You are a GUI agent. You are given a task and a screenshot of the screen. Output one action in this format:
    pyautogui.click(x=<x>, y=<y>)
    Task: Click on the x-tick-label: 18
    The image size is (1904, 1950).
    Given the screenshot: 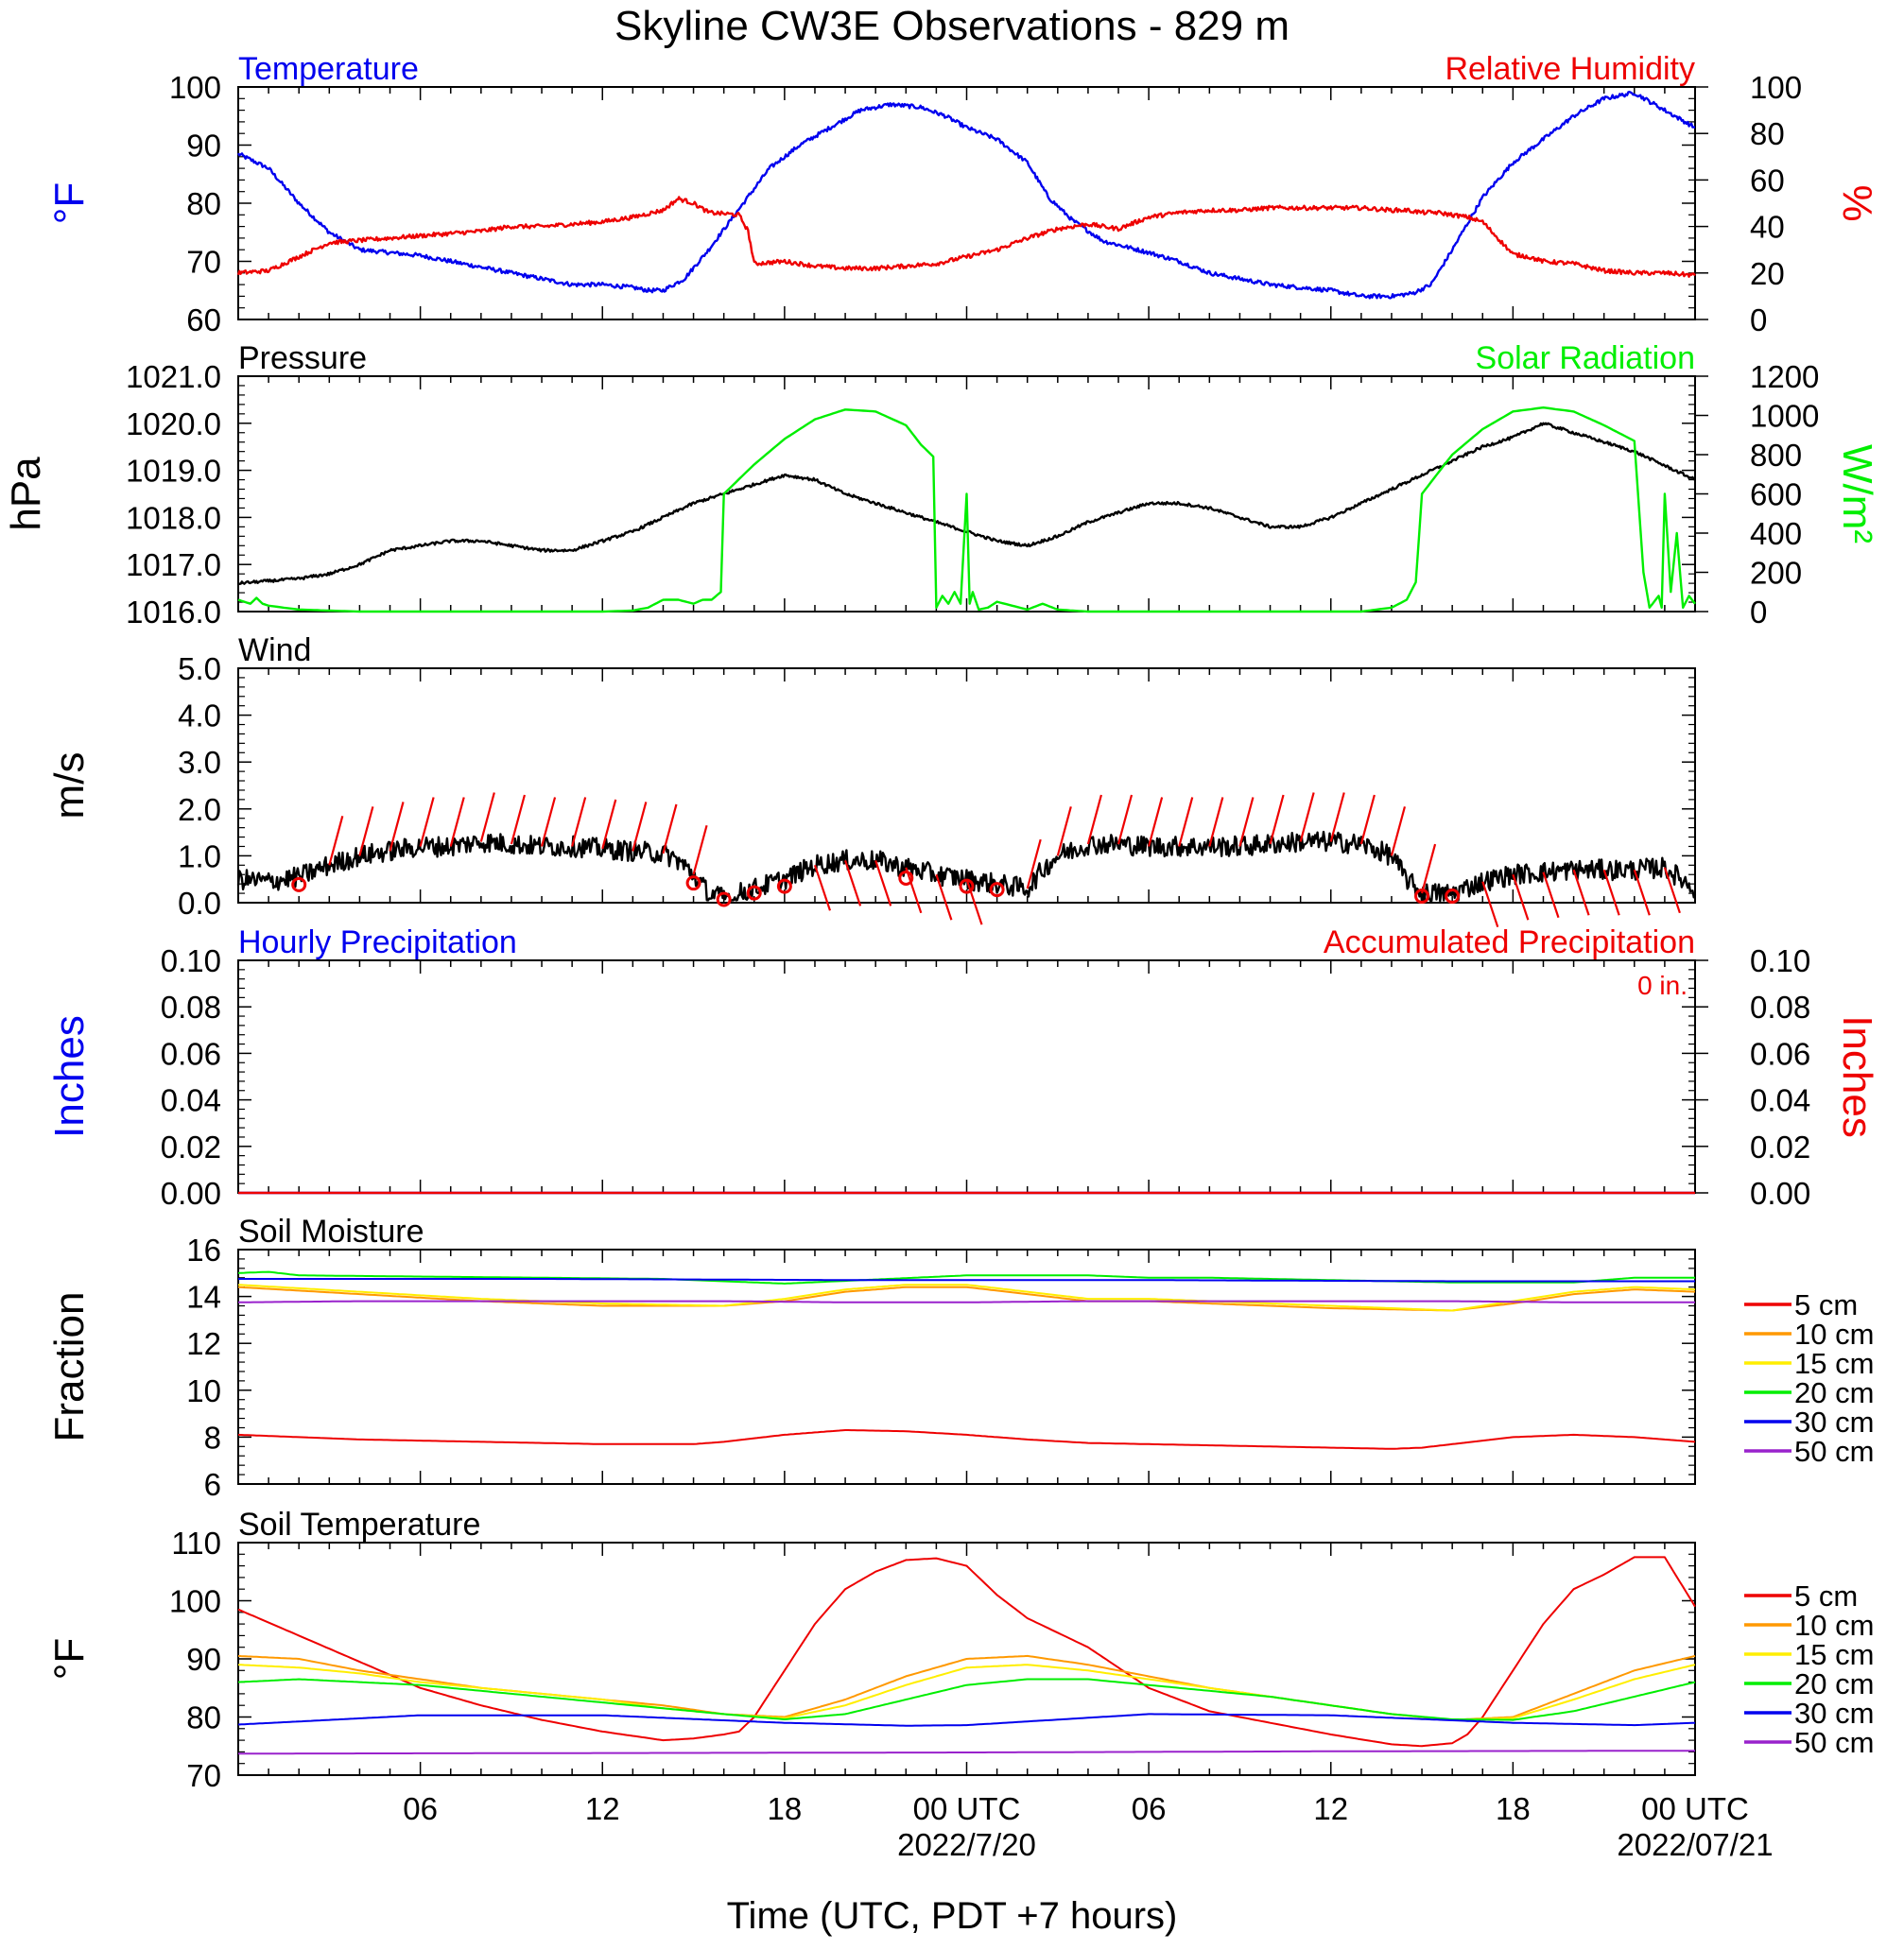 What is the action you would take?
    pyautogui.click(x=1514, y=1808)
    